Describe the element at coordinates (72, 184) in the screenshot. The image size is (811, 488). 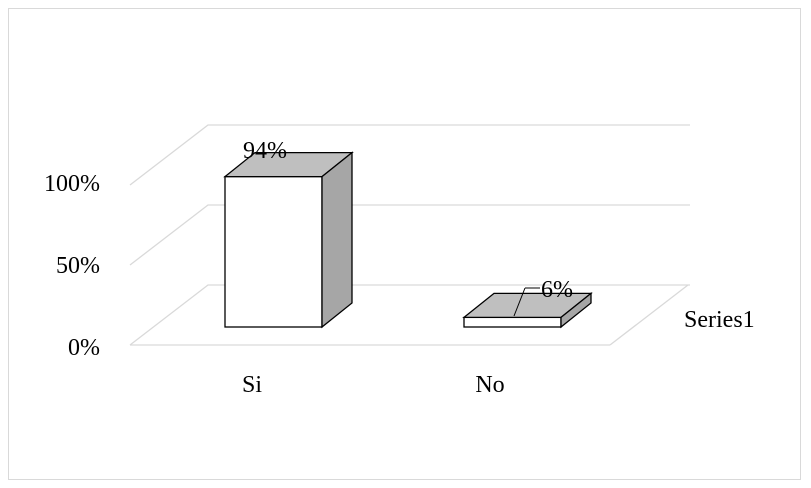
I see `y-tick-100: 100%` at that location.